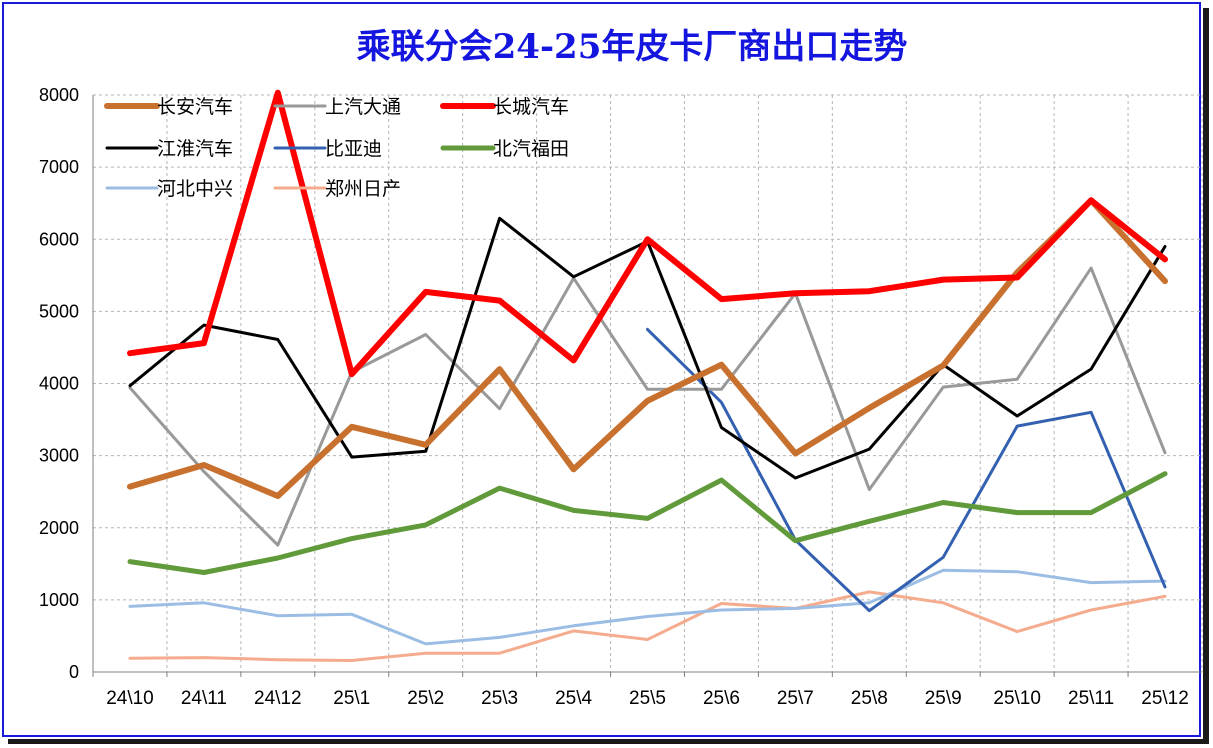 This screenshot has height=748, width=1213. Describe the element at coordinates (351, 698) in the screenshot. I see `x-tick-label: 25\1` at that location.